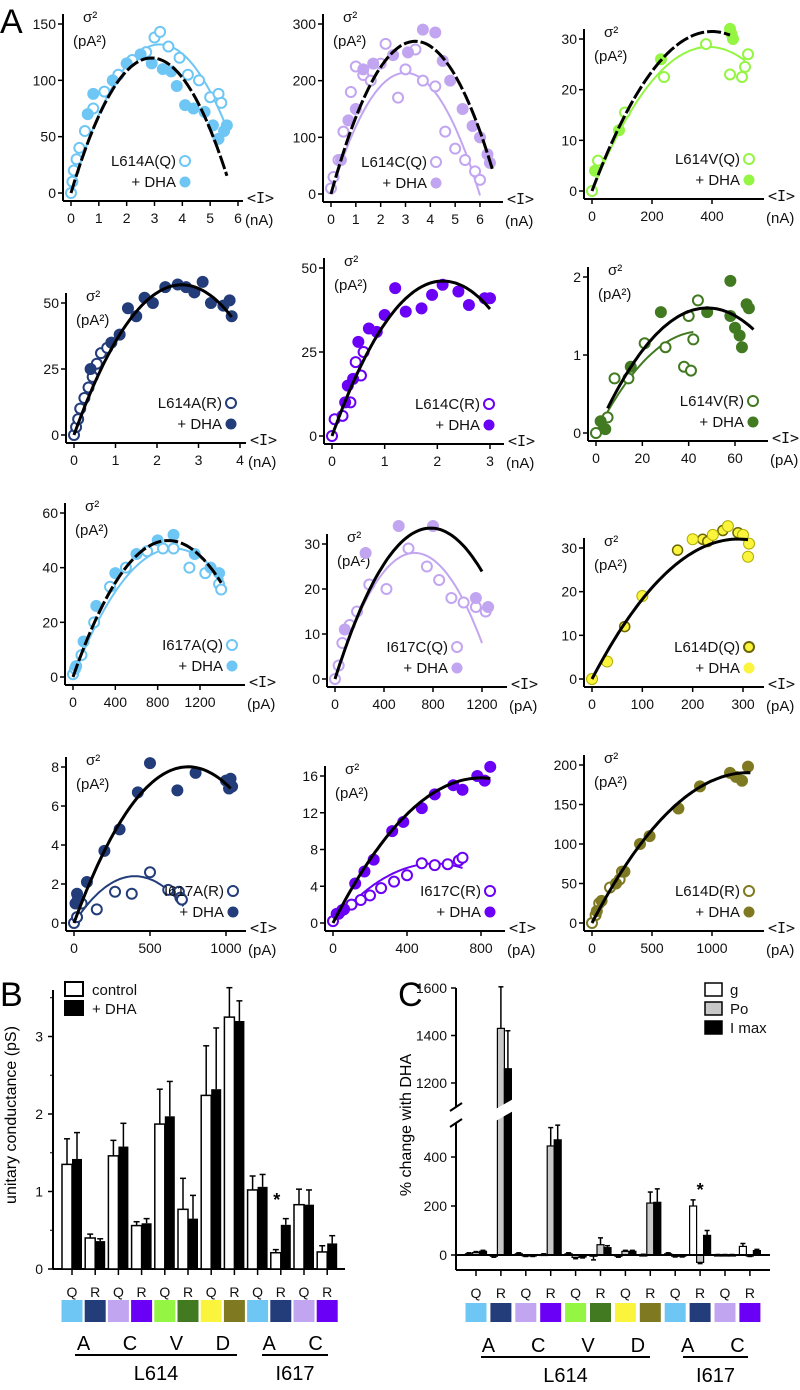  Describe the element at coordinates (689, 458) in the screenshot. I see `x-tick-label: 40` at that location.